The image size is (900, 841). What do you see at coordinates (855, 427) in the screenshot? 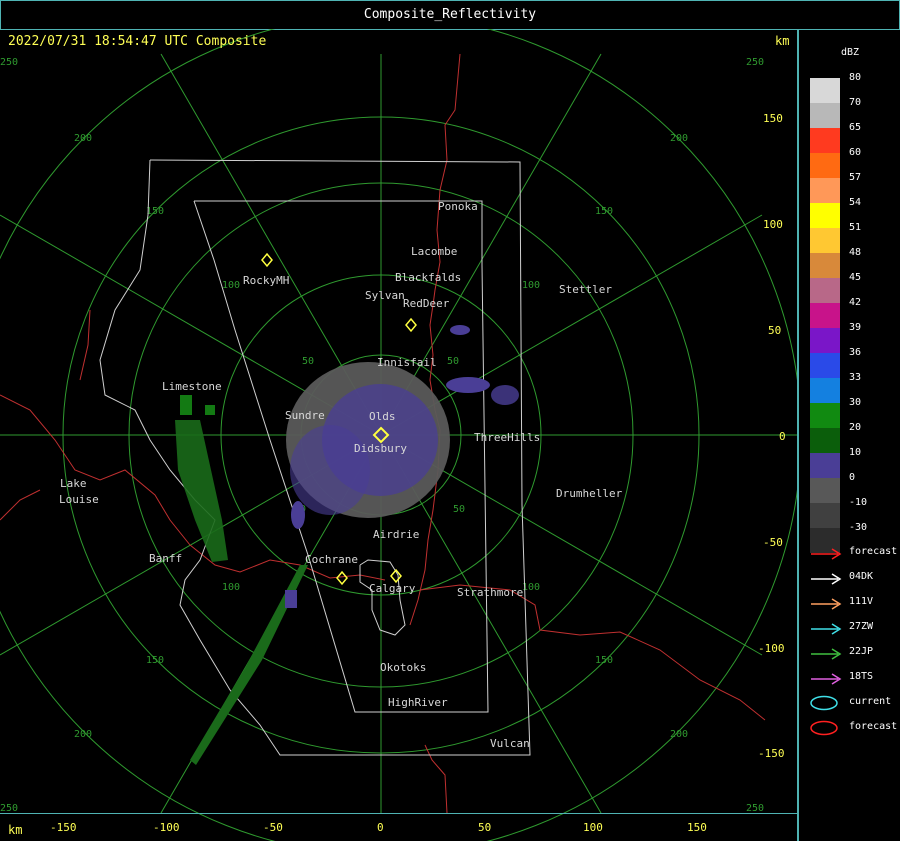
I see `legend-value: 20` at bounding box center [855, 427].